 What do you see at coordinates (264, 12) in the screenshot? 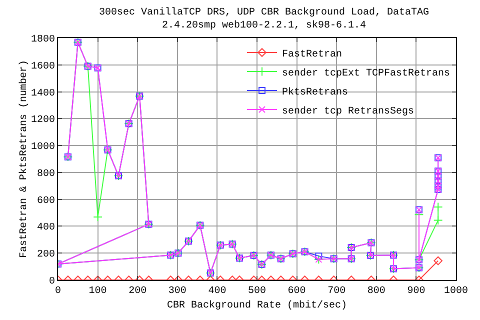
I see `chart-title: 300sec VanillaTCP DRS, UDP CBR Background Load, DataTAG` at bounding box center [264, 12].